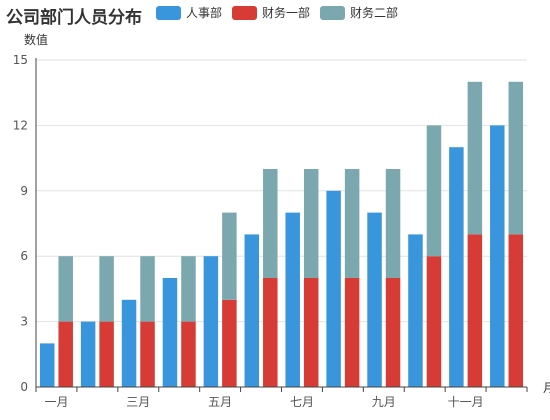 The height and width of the screenshot is (420, 550). Describe the element at coordinates (546, 388) in the screenshot. I see `x-axis-title: 月` at that location.